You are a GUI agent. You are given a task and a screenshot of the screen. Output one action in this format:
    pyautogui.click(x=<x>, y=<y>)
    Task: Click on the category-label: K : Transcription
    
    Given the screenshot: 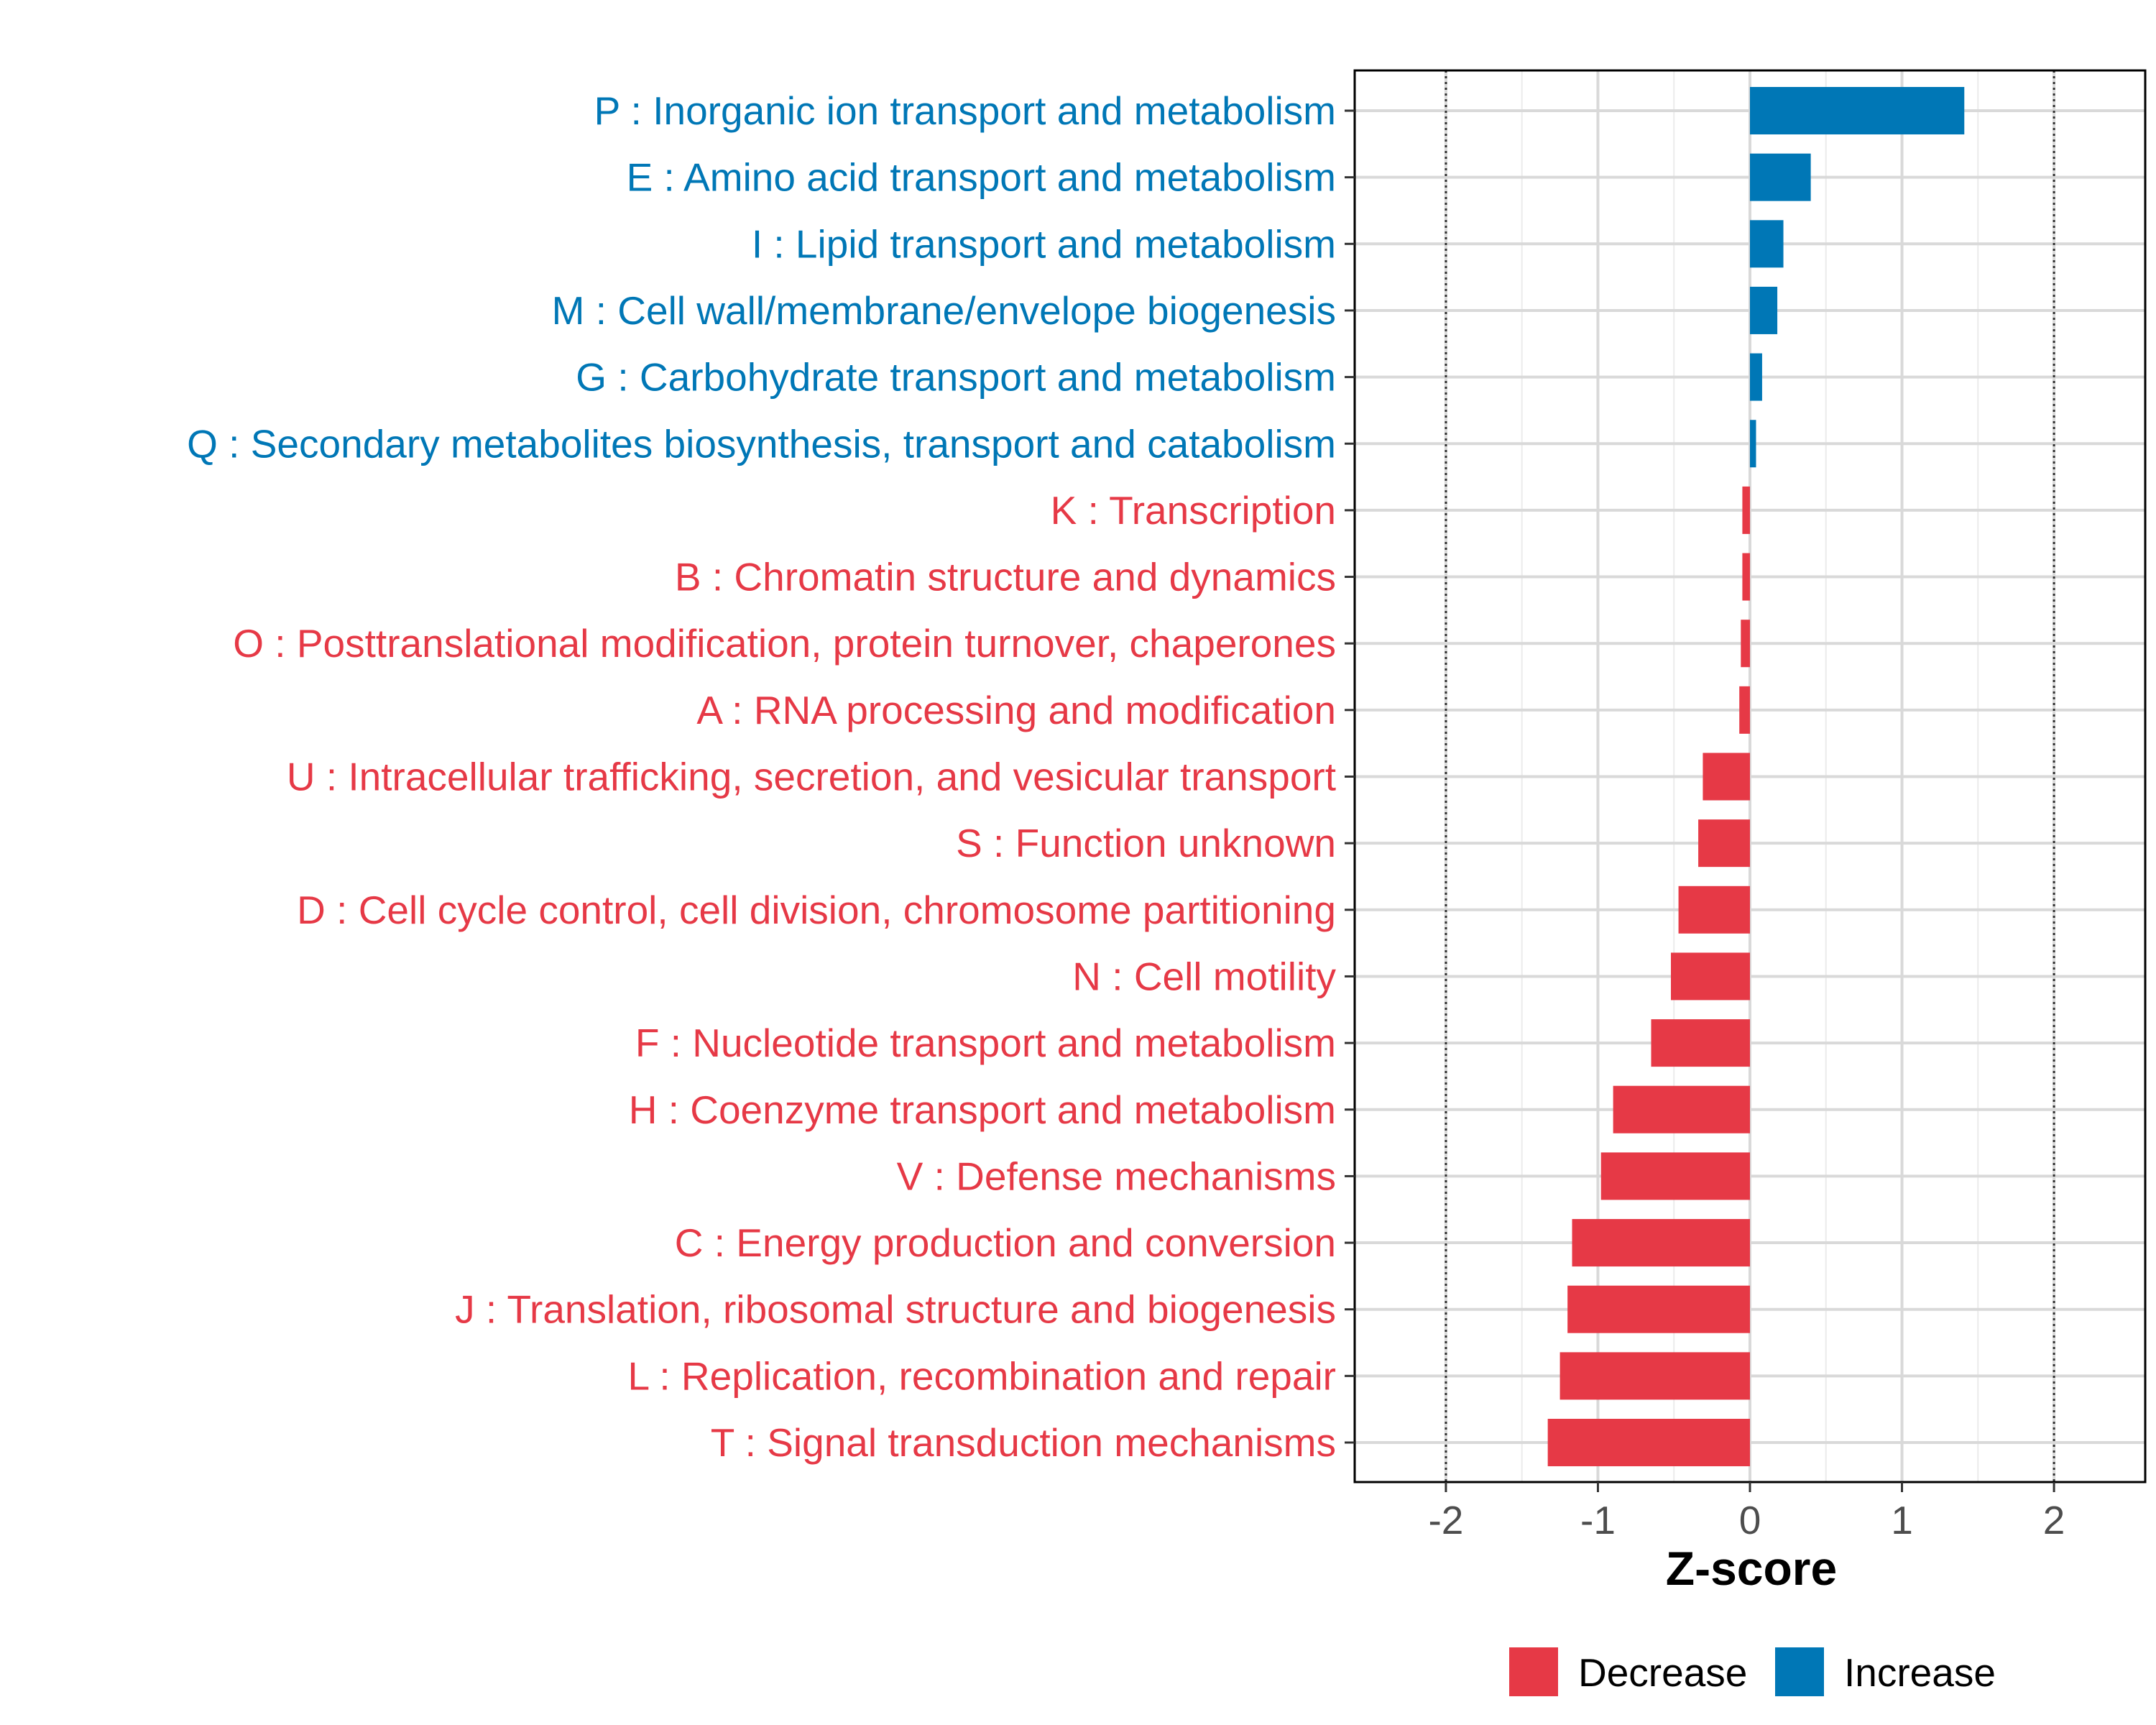 What is the action you would take?
    pyautogui.click(x=1193, y=510)
    